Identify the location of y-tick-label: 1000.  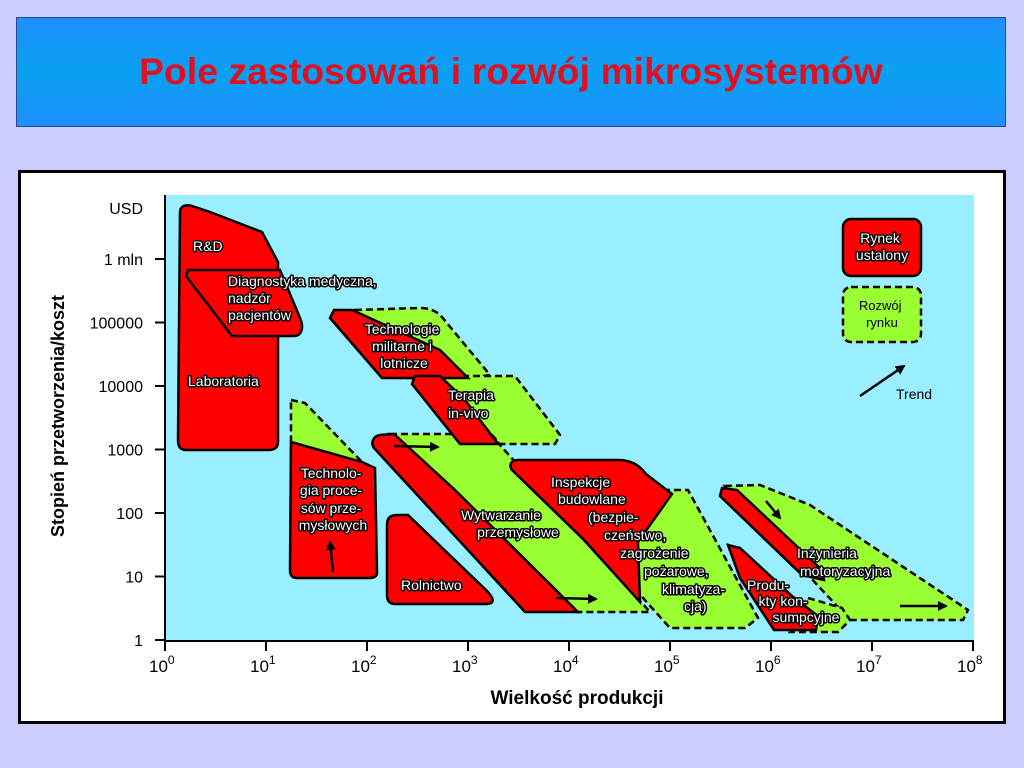
(125, 451).